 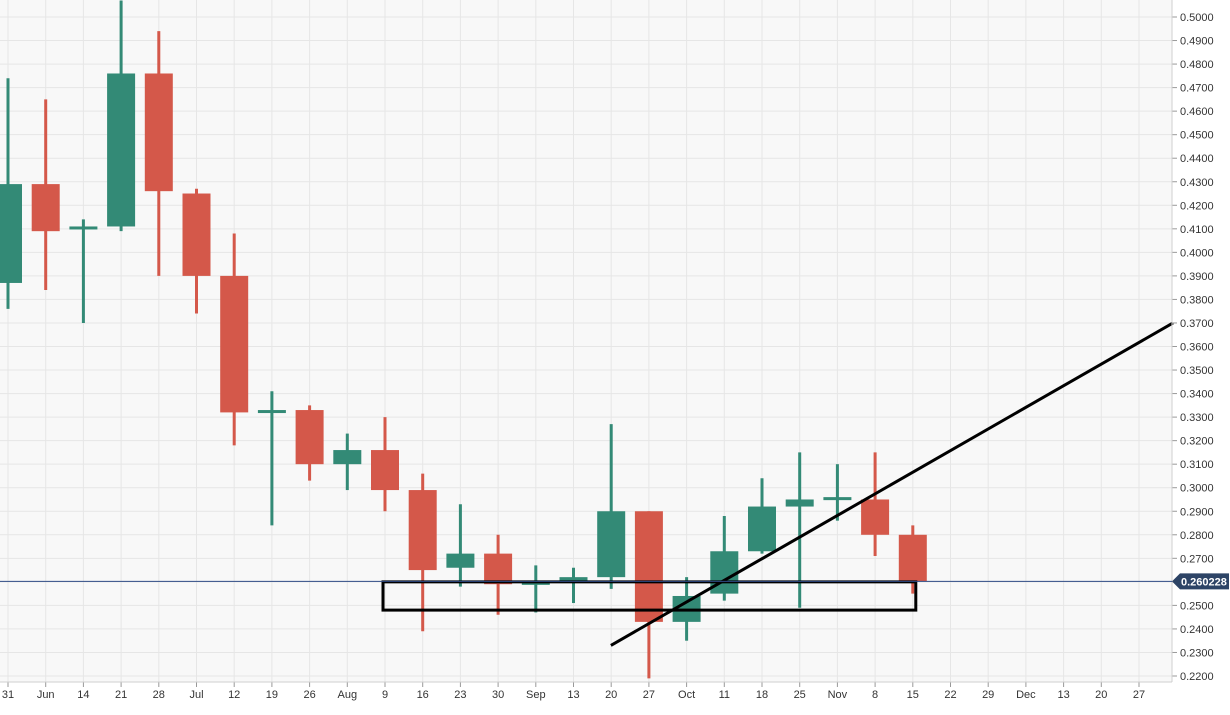 I want to click on y-tick-label: 0.2900, so click(x=1197, y=512).